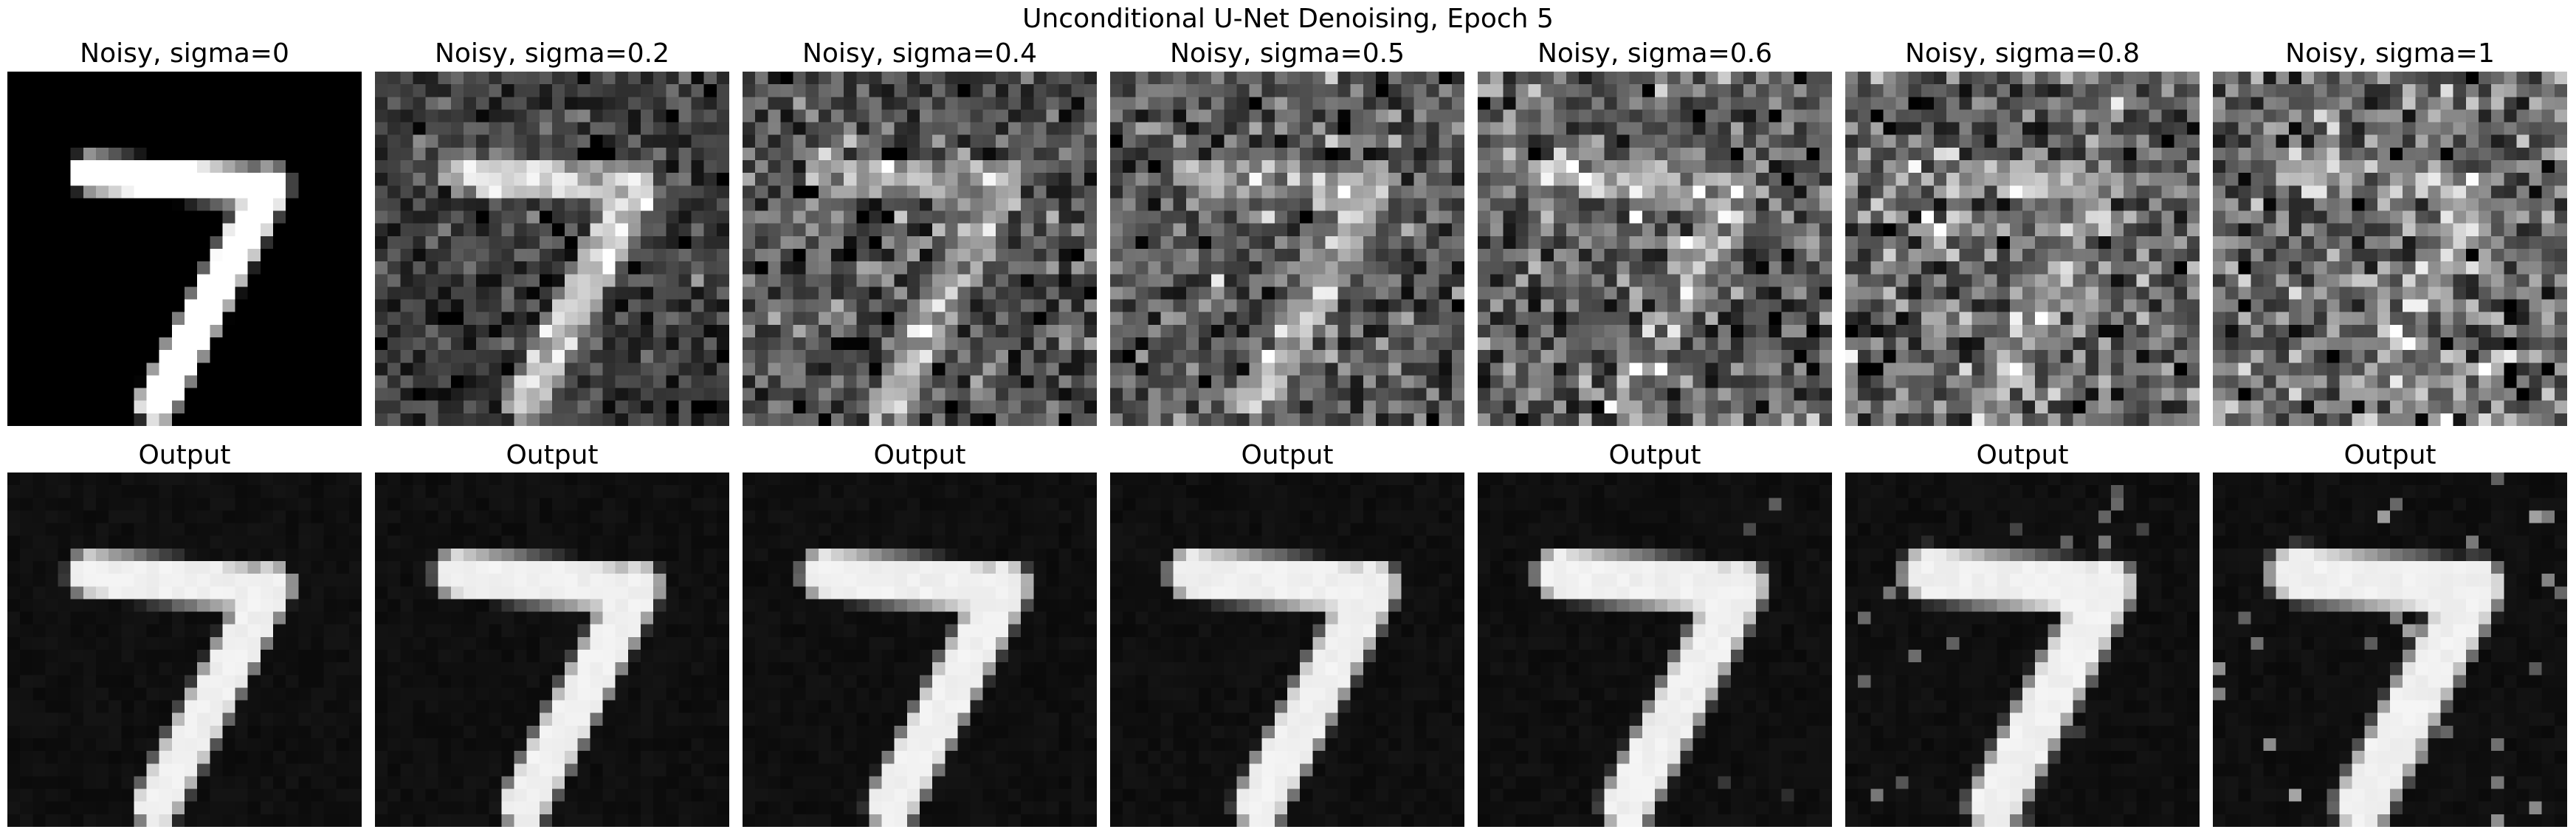  I want to click on noisy-title-0: Noisy, sigma=0, so click(185, 54).